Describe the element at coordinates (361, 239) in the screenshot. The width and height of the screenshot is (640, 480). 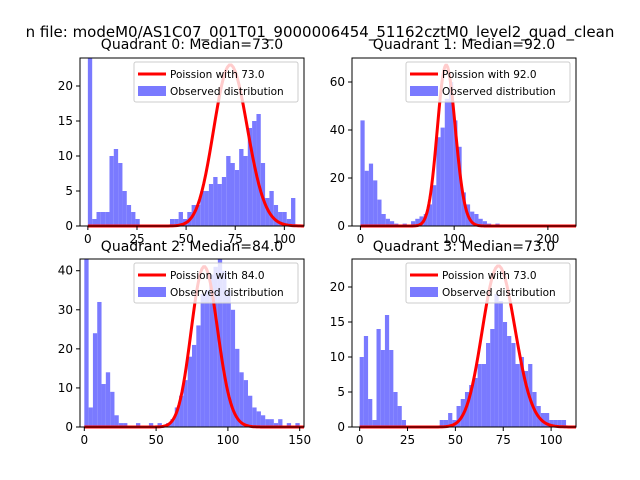
I see `x-tick-label: 0` at that location.